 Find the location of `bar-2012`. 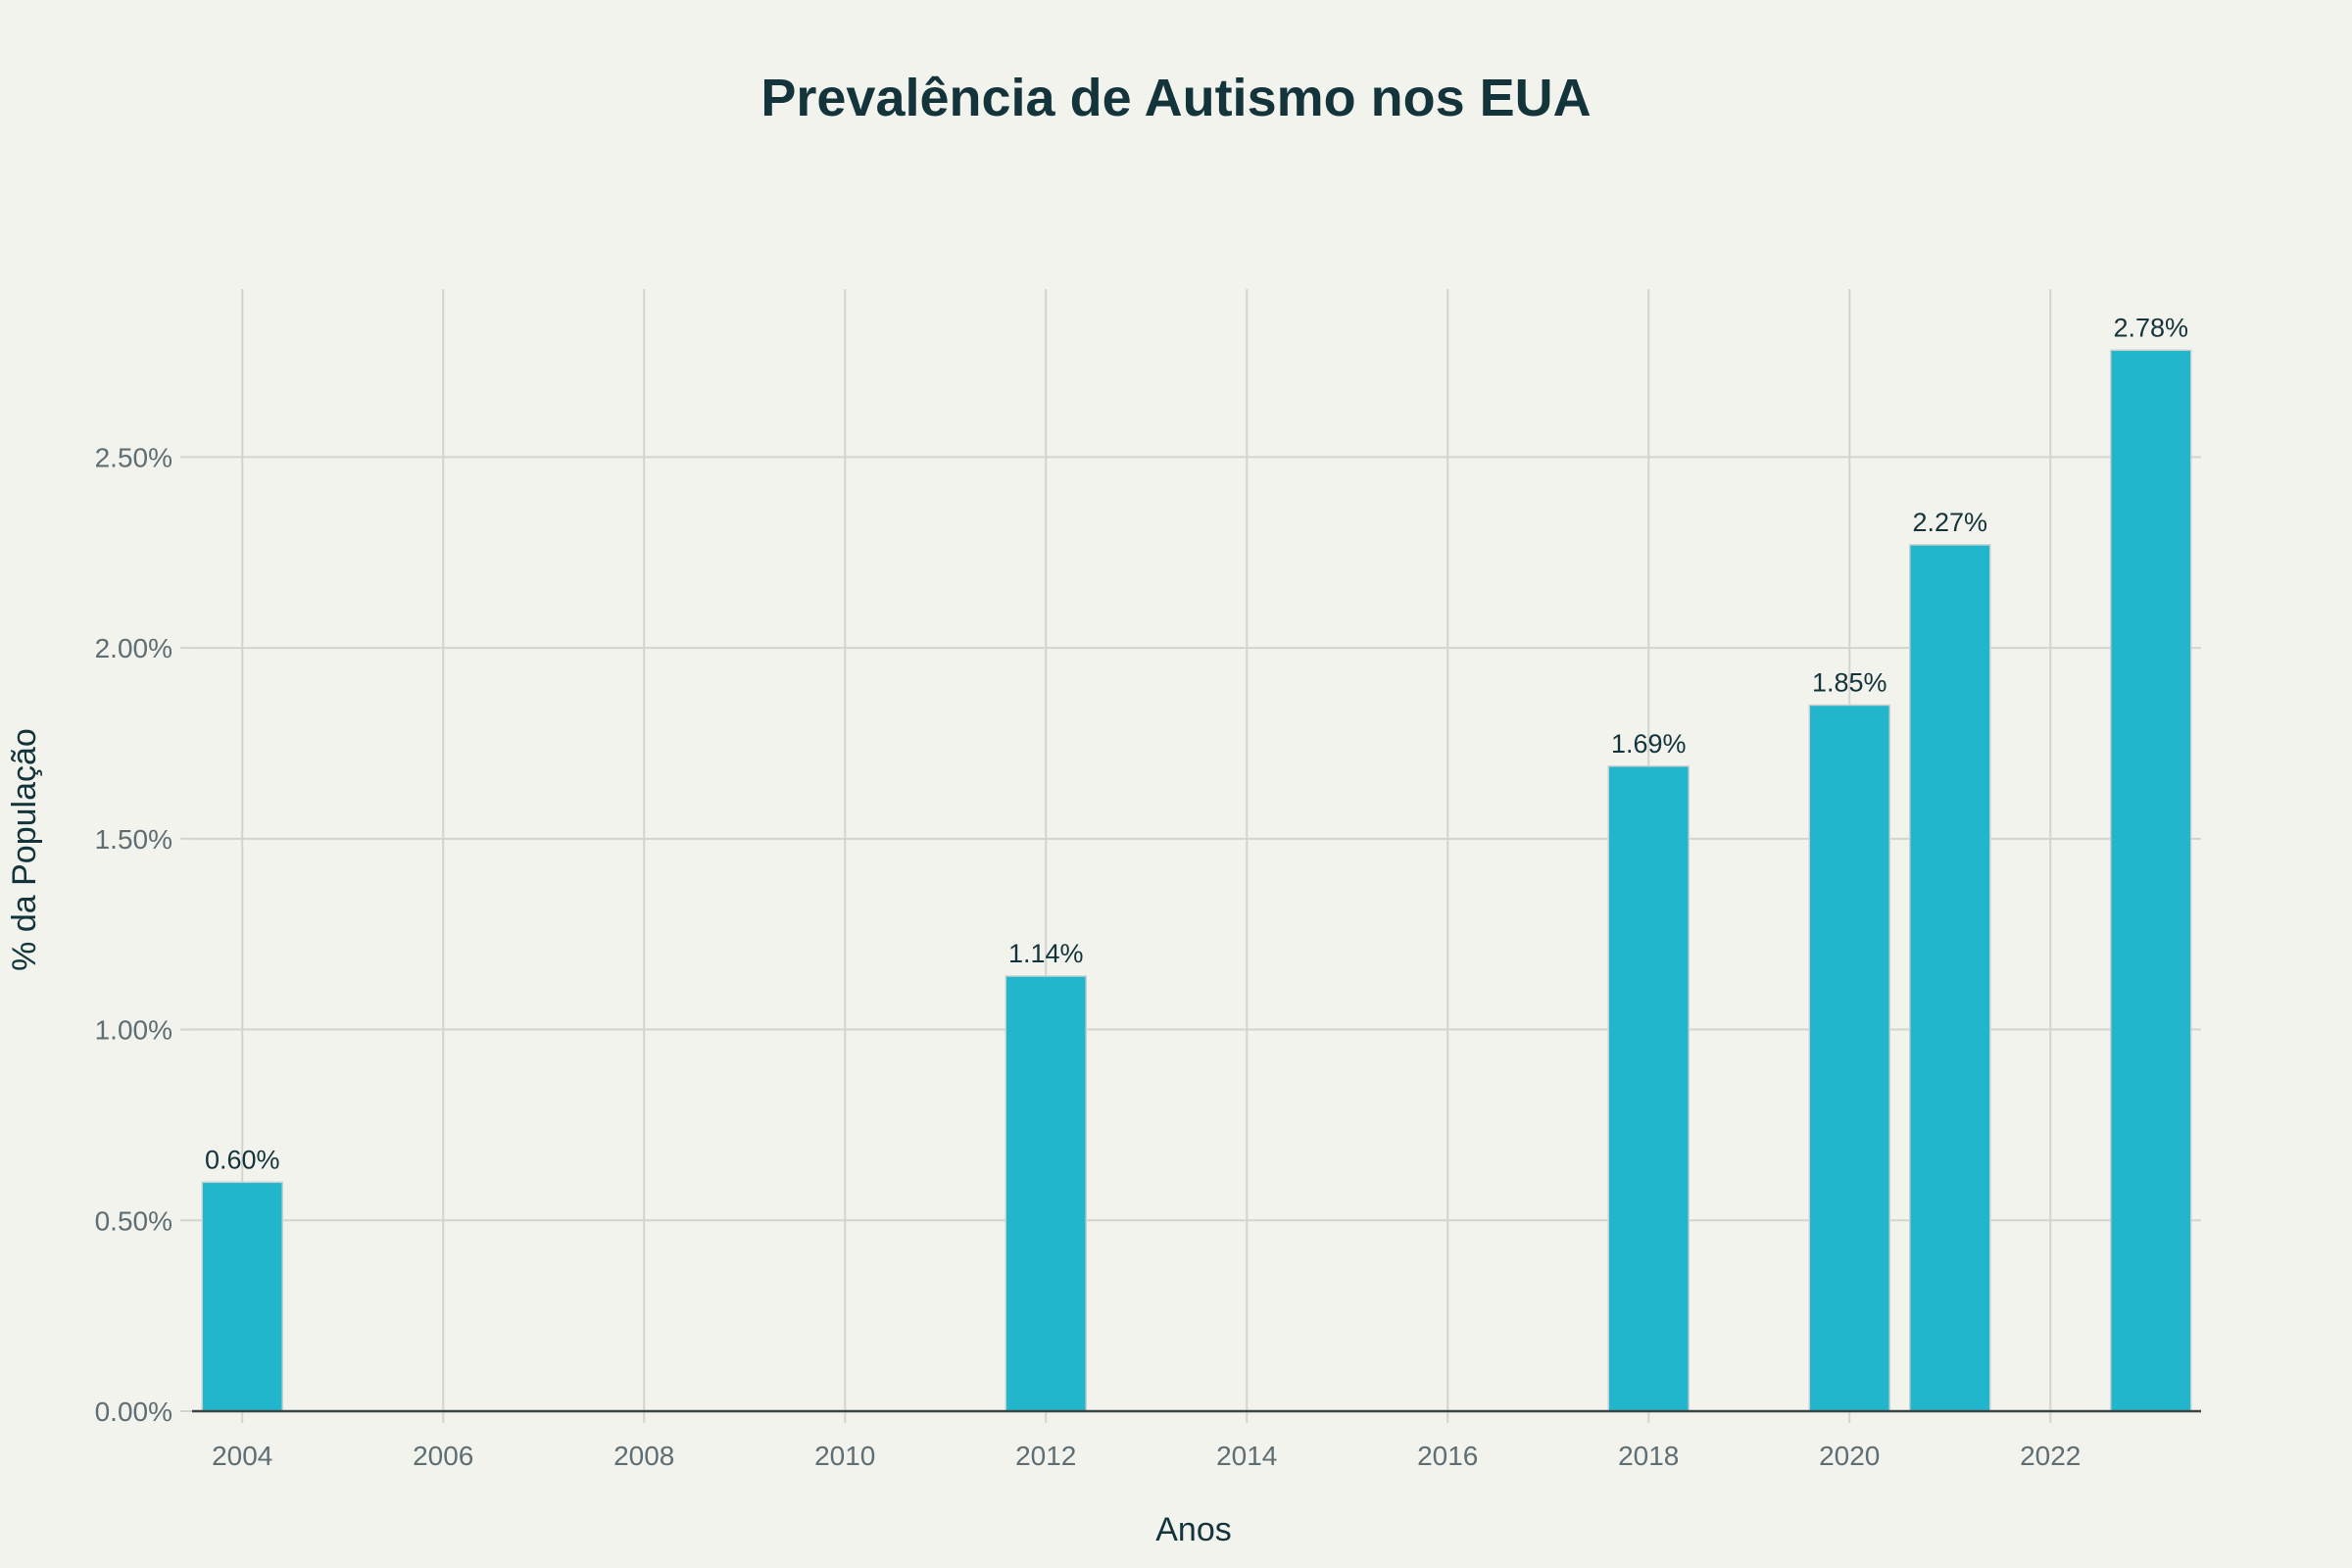

bar-2012 is located at coordinates (1045, 1193).